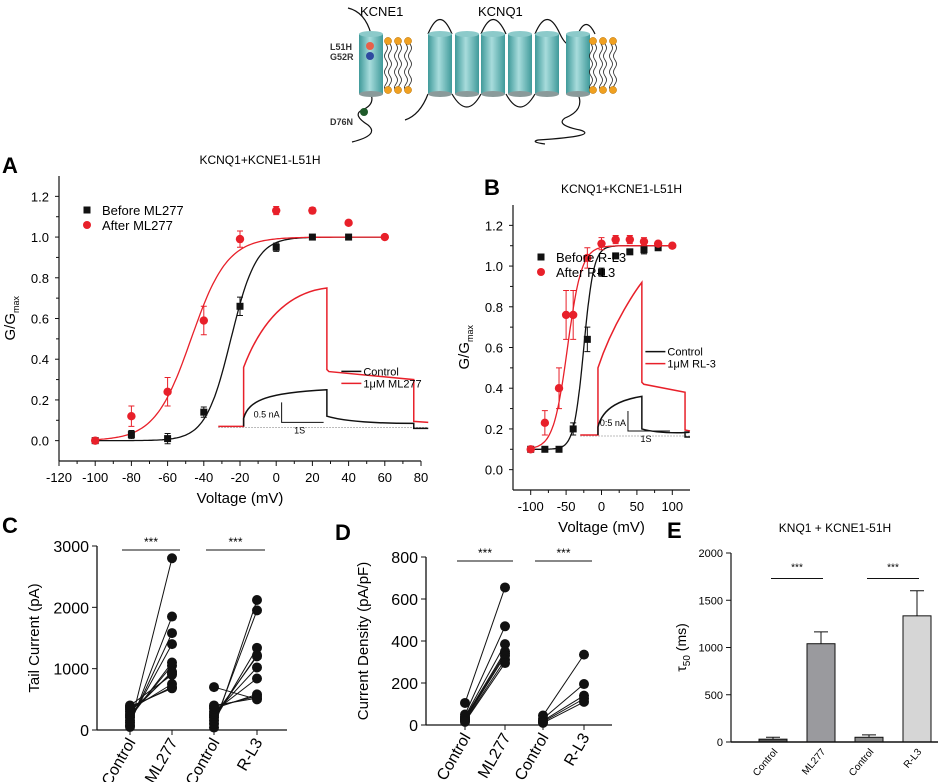  What do you see at coordinates (821, 693) in the screenshot?
I see `bar` at bounding box center [821, 693].